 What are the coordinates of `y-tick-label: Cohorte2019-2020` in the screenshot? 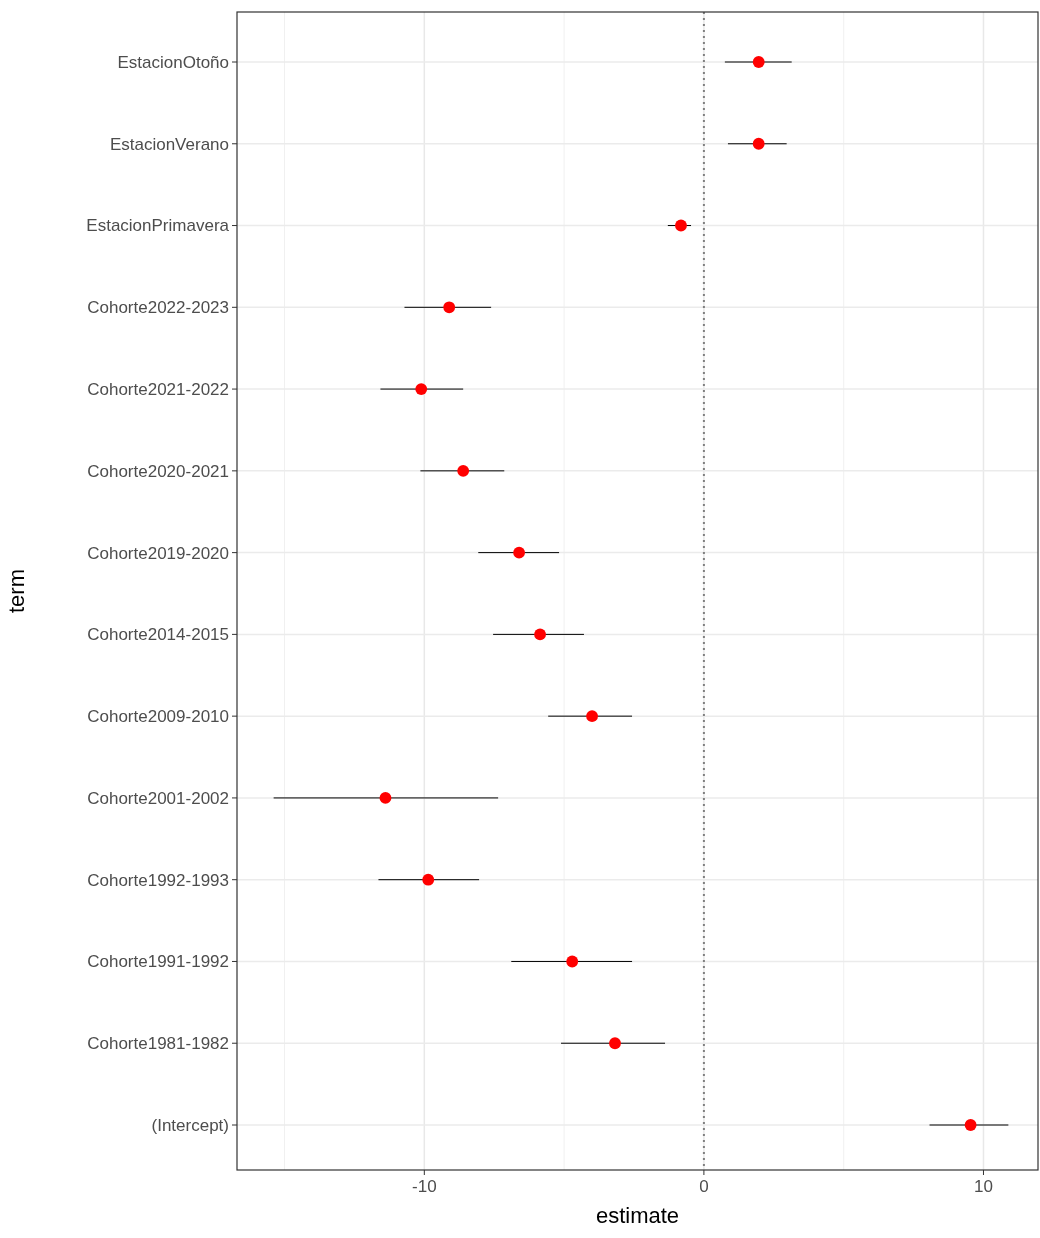 It's located at (158, 553).